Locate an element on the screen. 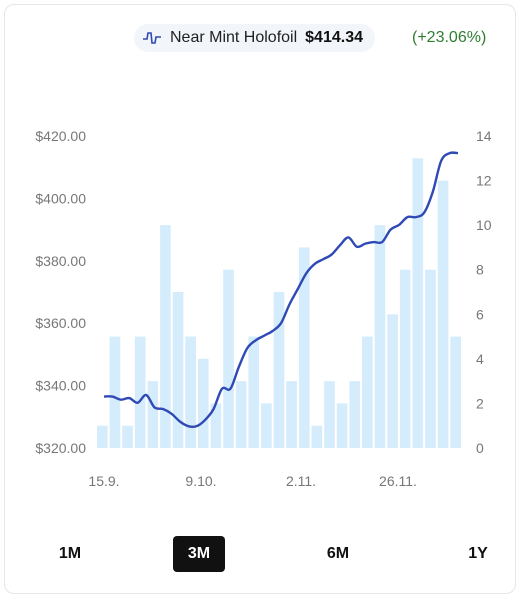  price-line-icon is located at coordinates (152, 38).